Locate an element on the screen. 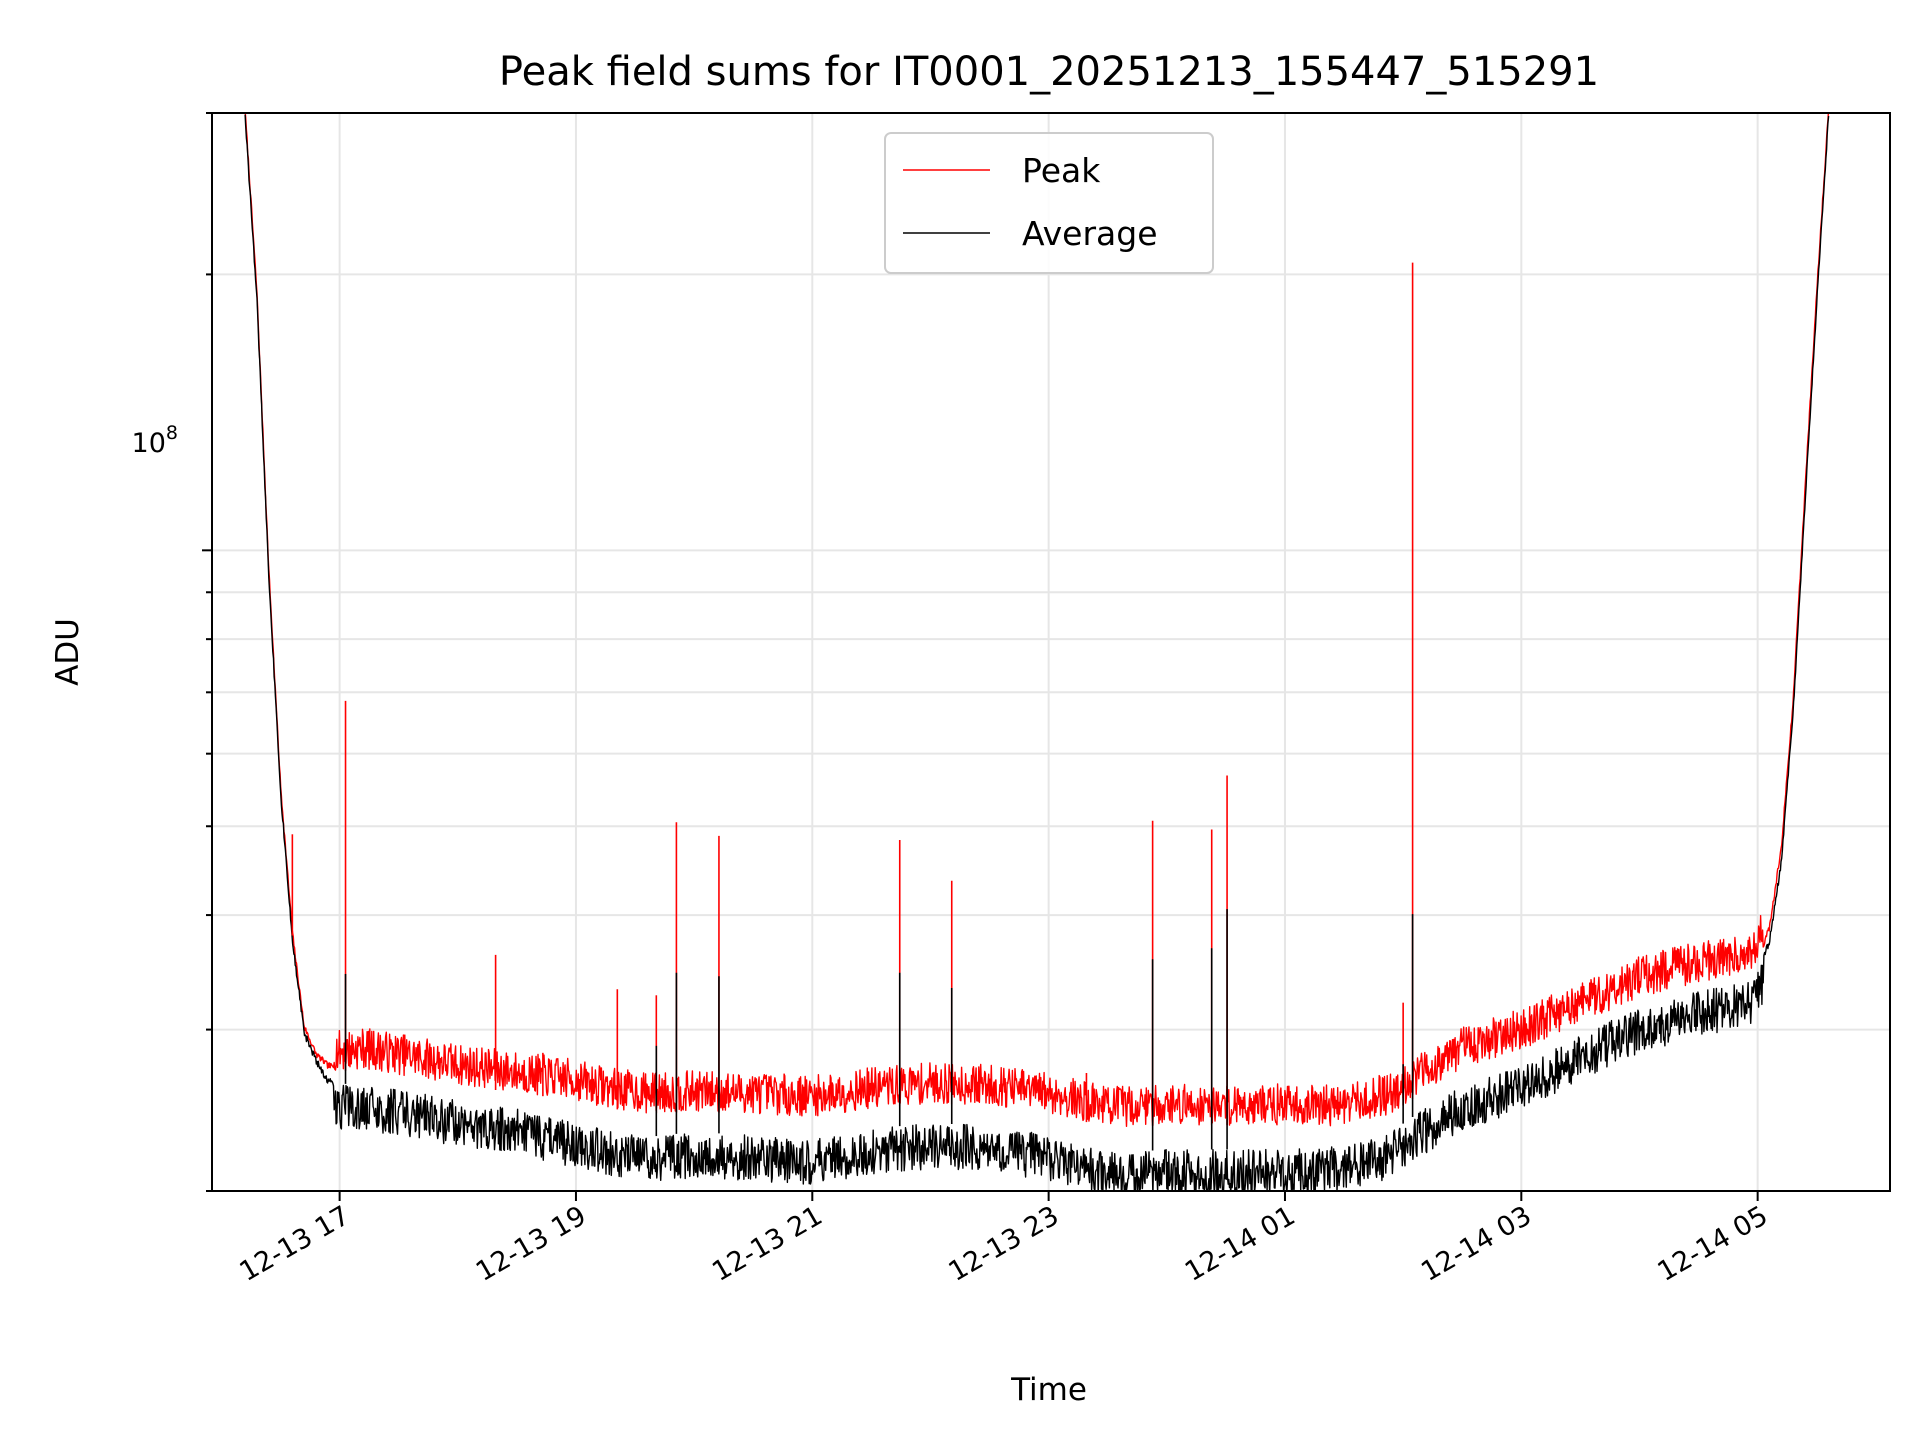 This screenshot has width=1920, height=1440. series-average-spikes is located at coordinates (879, 1030).